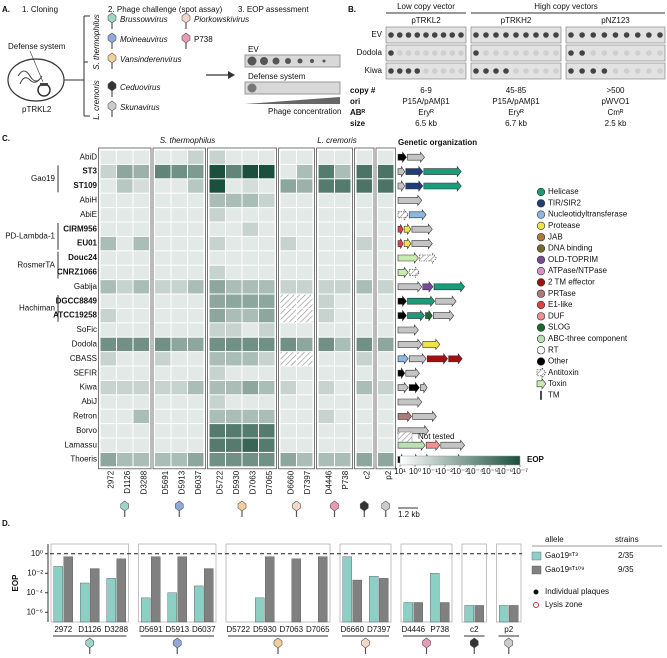 The height and width of the screenshot is (658, 667). I want to click on column-label: P738, so click(345, 479).